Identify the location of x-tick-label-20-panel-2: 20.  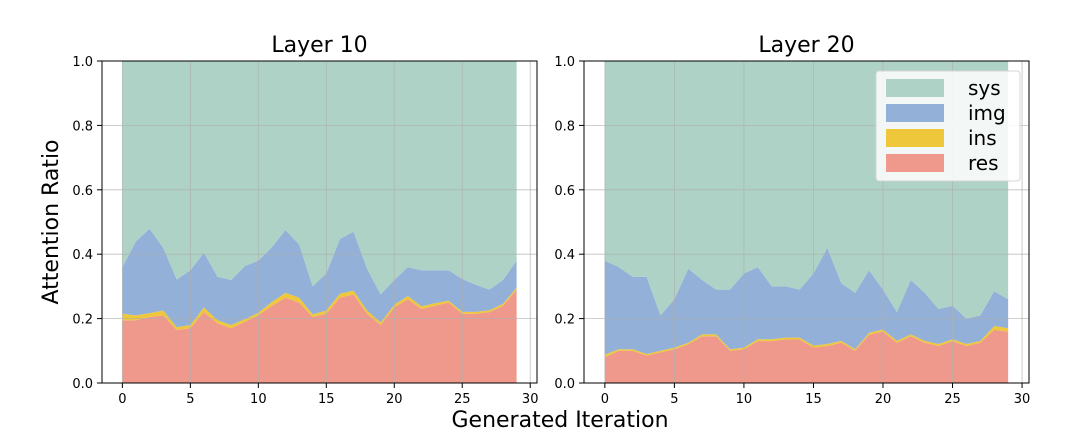
(883, 399).